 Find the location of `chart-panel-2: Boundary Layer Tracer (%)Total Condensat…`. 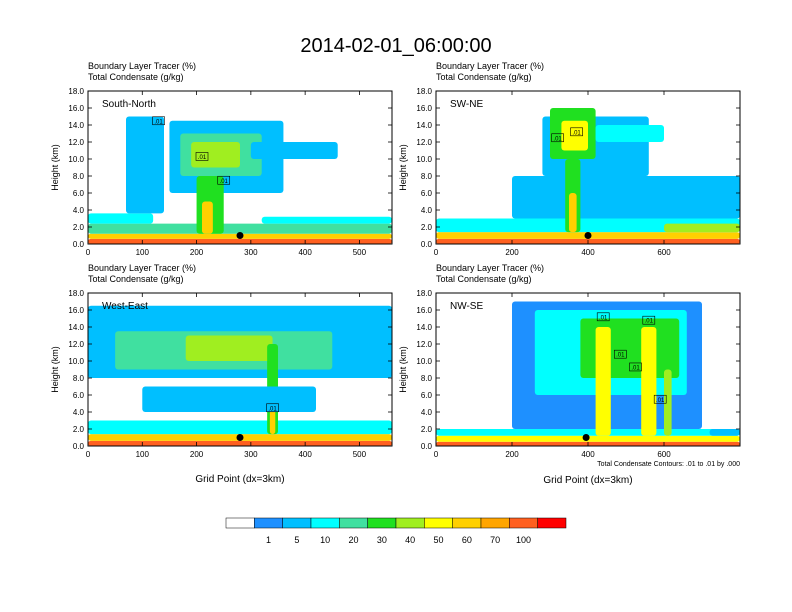

chart-panel-2: Boundary Layer Tracer (%)Total Condensat… is located at coordinates (569, 159).